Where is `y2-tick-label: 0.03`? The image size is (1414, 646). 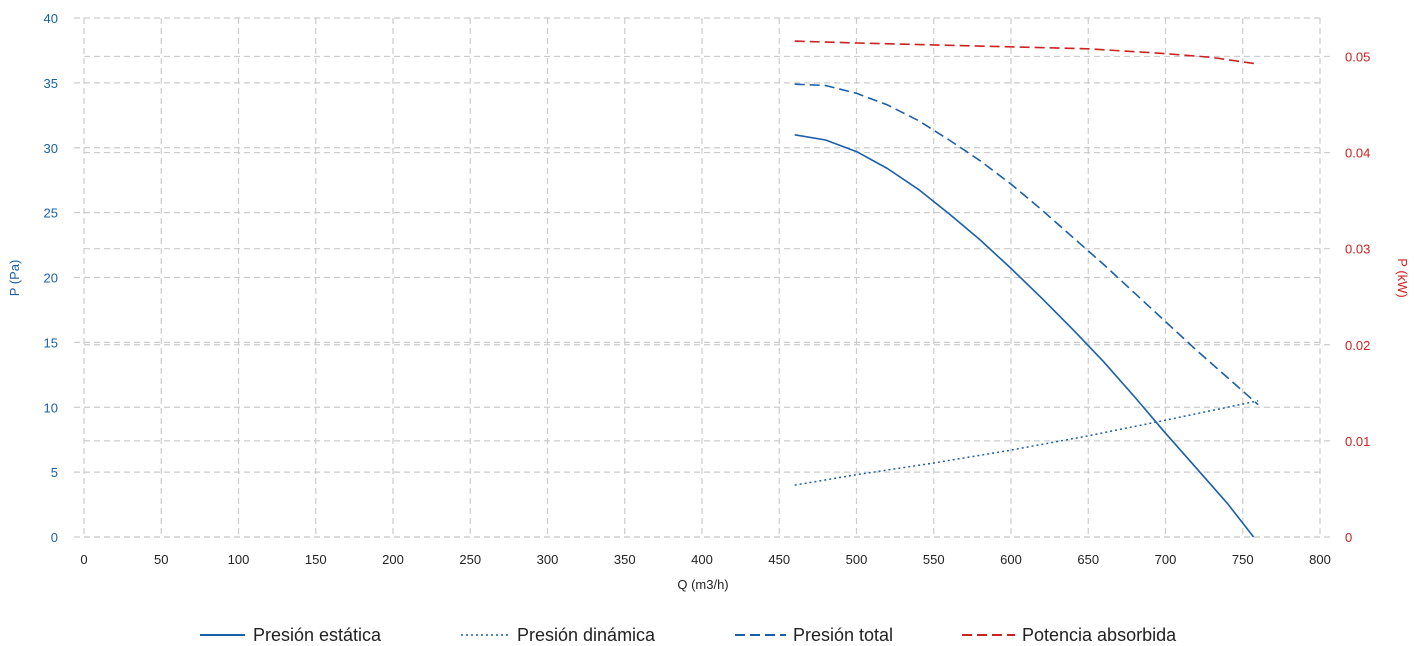 y2-tick-label: 0.03 is located at coordinates (1357, 249).